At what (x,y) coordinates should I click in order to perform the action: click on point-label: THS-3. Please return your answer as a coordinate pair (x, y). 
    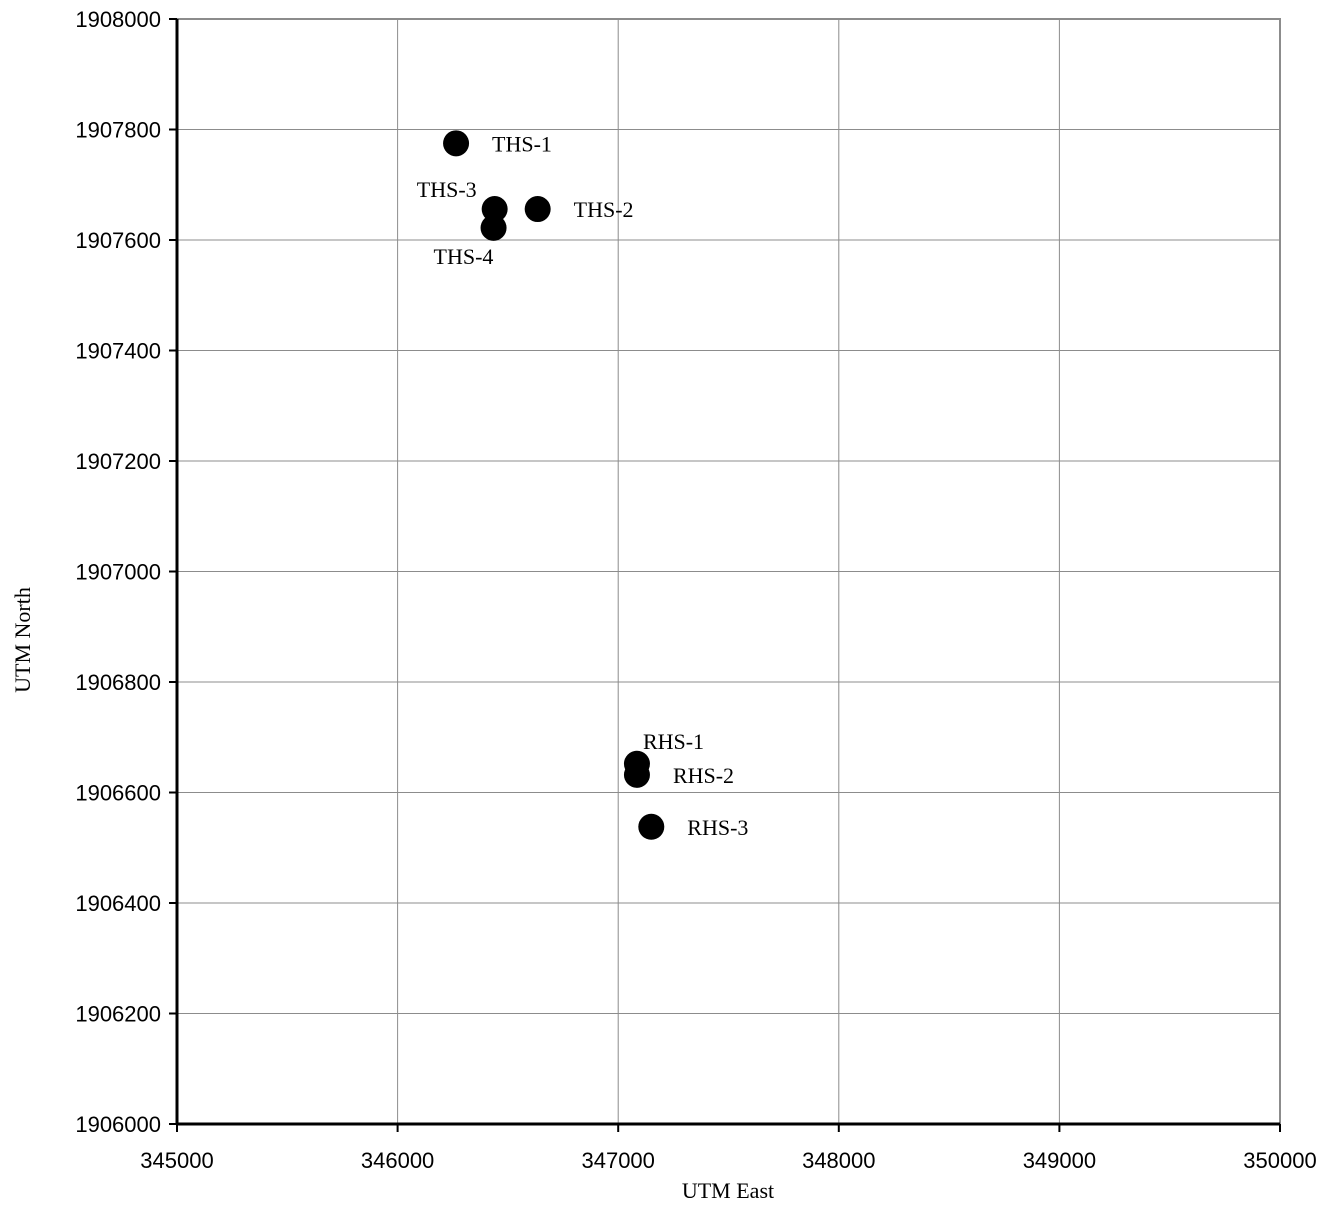
    Looking at the image, I should click on (447, 189).